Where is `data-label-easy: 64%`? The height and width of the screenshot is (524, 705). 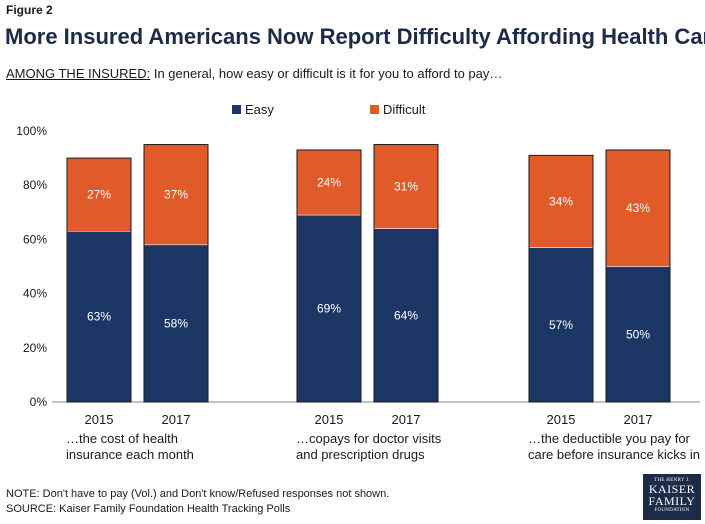
data-label-easy: 64% is located at coordinates (406, 315).